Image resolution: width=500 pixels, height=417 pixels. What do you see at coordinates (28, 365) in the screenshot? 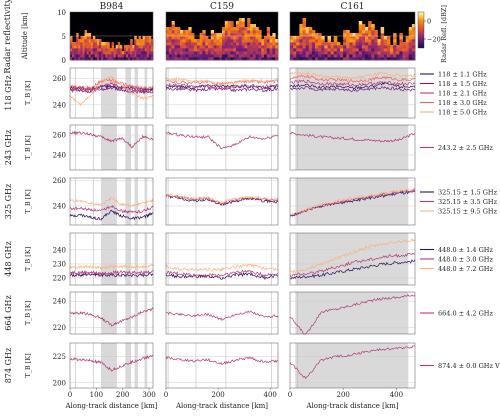
I see `ytick-axis-label: T_B [K]` at bounding box center [28, 365].